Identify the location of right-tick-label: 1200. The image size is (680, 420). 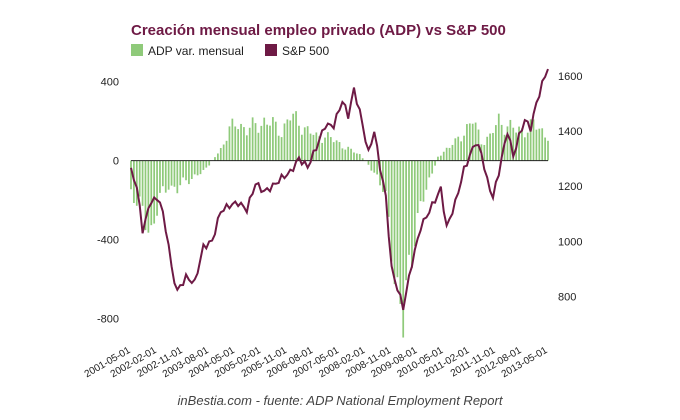
(570, 187).